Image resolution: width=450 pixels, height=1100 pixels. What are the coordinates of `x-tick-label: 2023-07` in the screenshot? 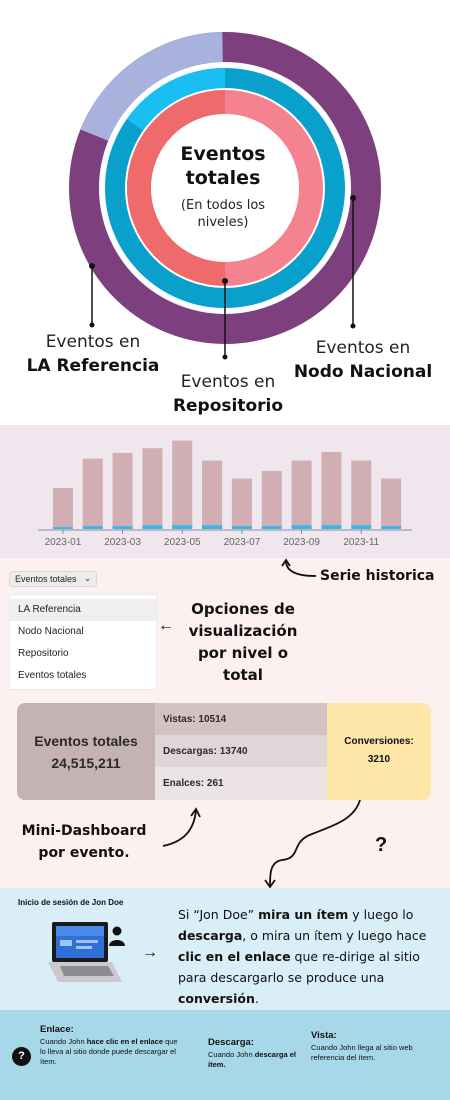 It's located at (242, 542).